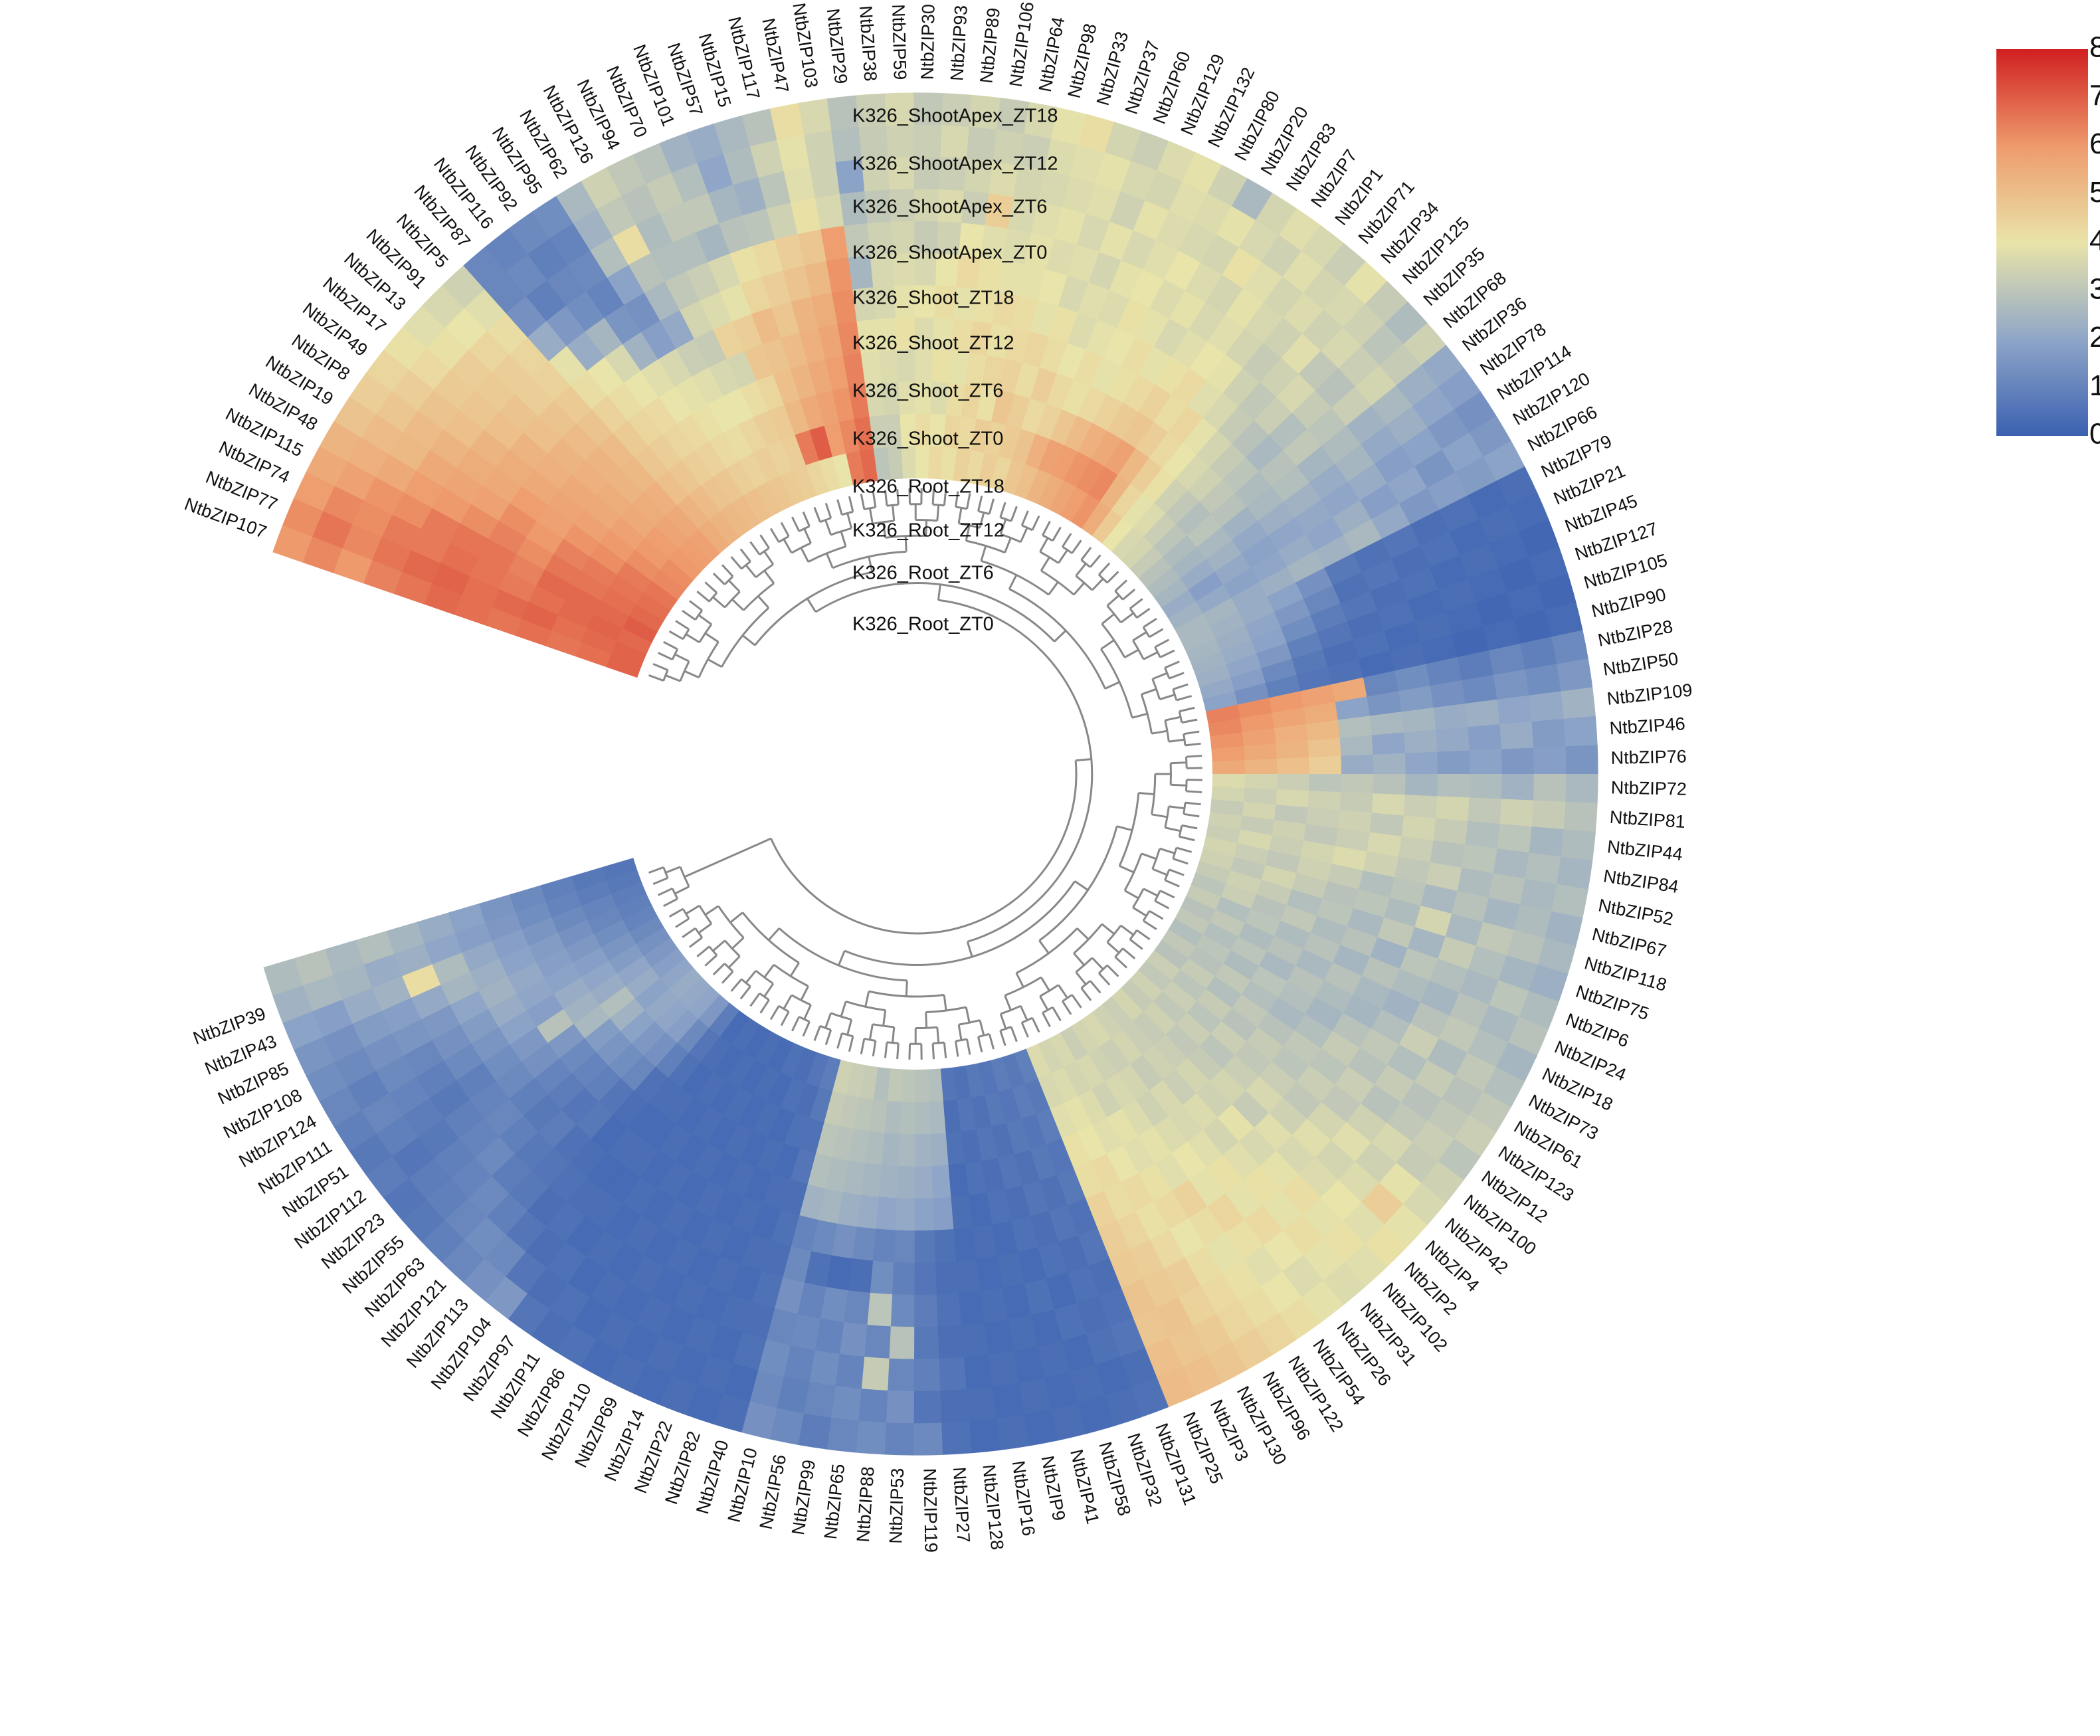 This screenshot has height=1736, width=2100. Describe the element at coordinates (869, 44) in the screenshot. I see `gene-label: NtbZIP38` at that location.